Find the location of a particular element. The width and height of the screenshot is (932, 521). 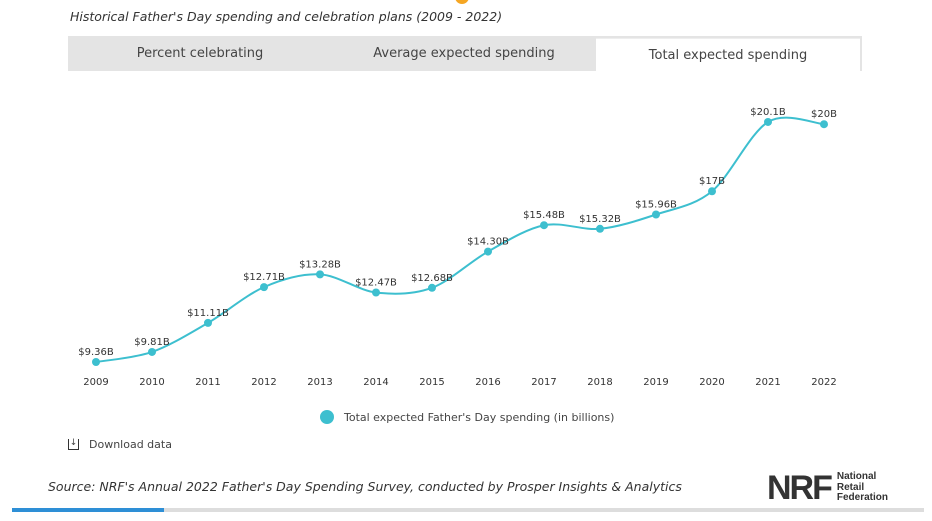

data-label: $15.32B is located at coordinates (600, 219).